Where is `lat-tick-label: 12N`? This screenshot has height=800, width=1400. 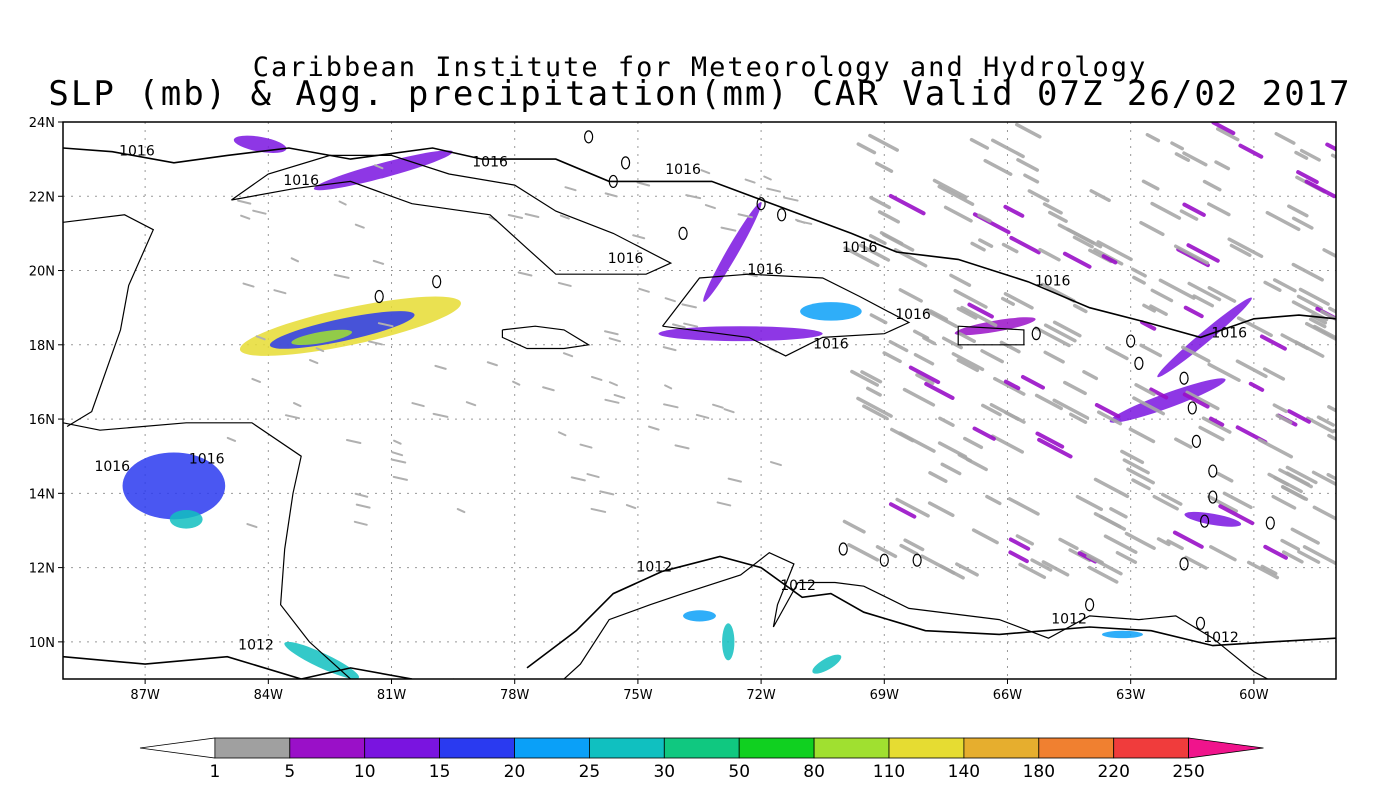 lat-tick-label: 12N is located at coordinates (42, 569).